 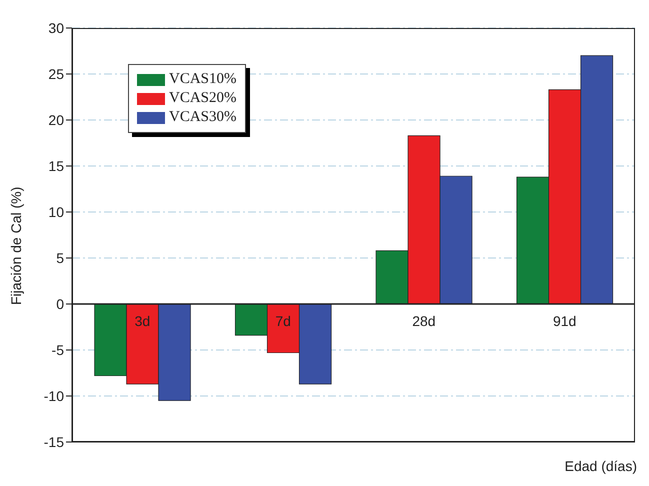 I want to click on y-tick-label: 15, so click(x=56, y=166).